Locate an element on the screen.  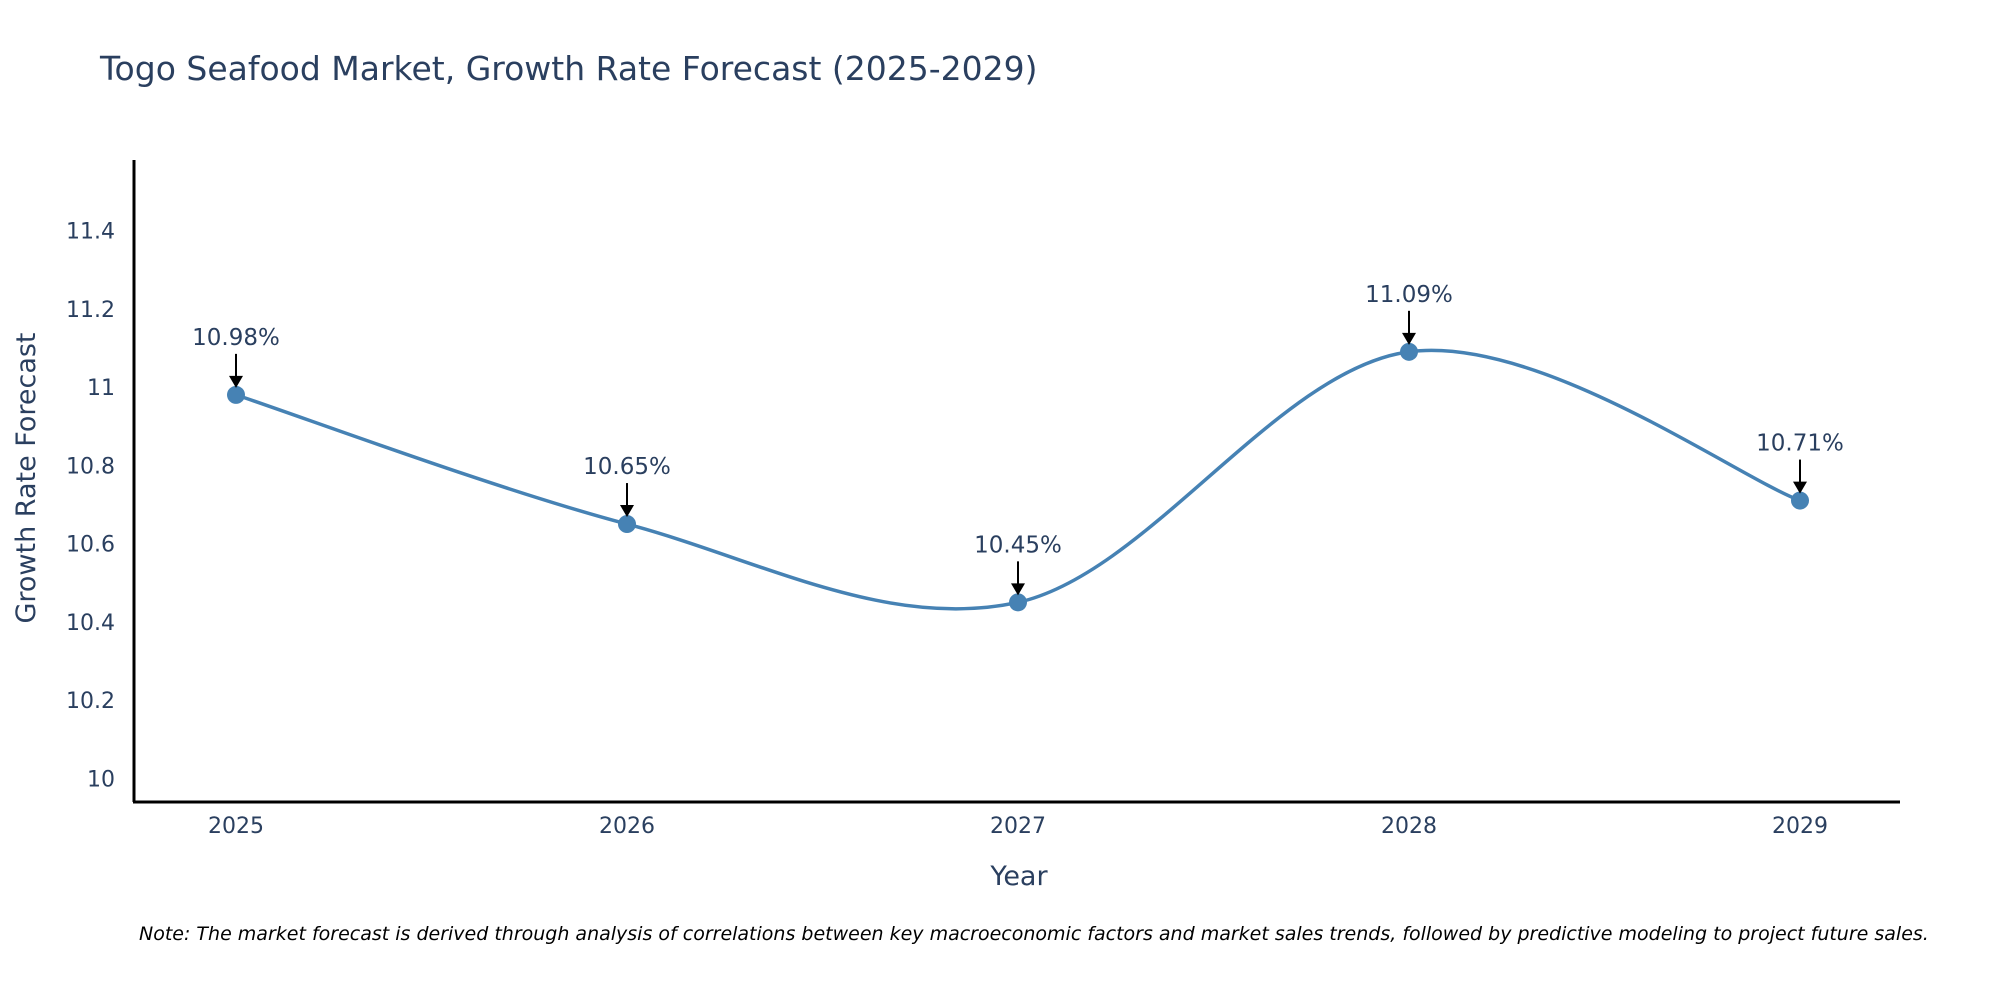
data-label: 10.45% is located at coordinates (1018, 545).